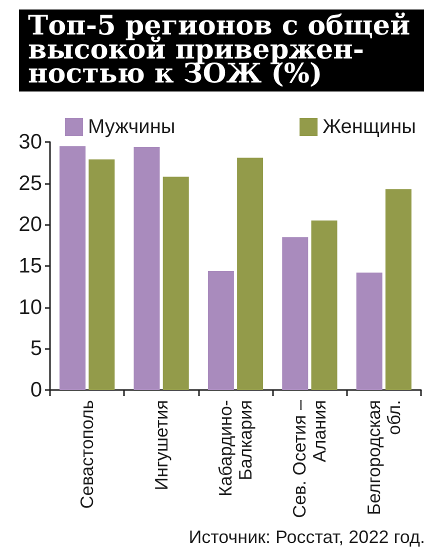 The width and height of the screenshot is (441, 558). What do you see at coordinates (30, 307) in the screenshot?
I see `y-tick-label: 10` at bounding box center [30, 307].